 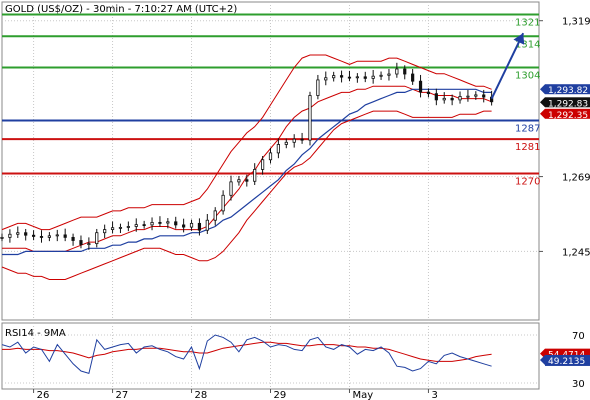 I want to click on rsi-badges: 54.471449.2135, so click(x=565, y=357).